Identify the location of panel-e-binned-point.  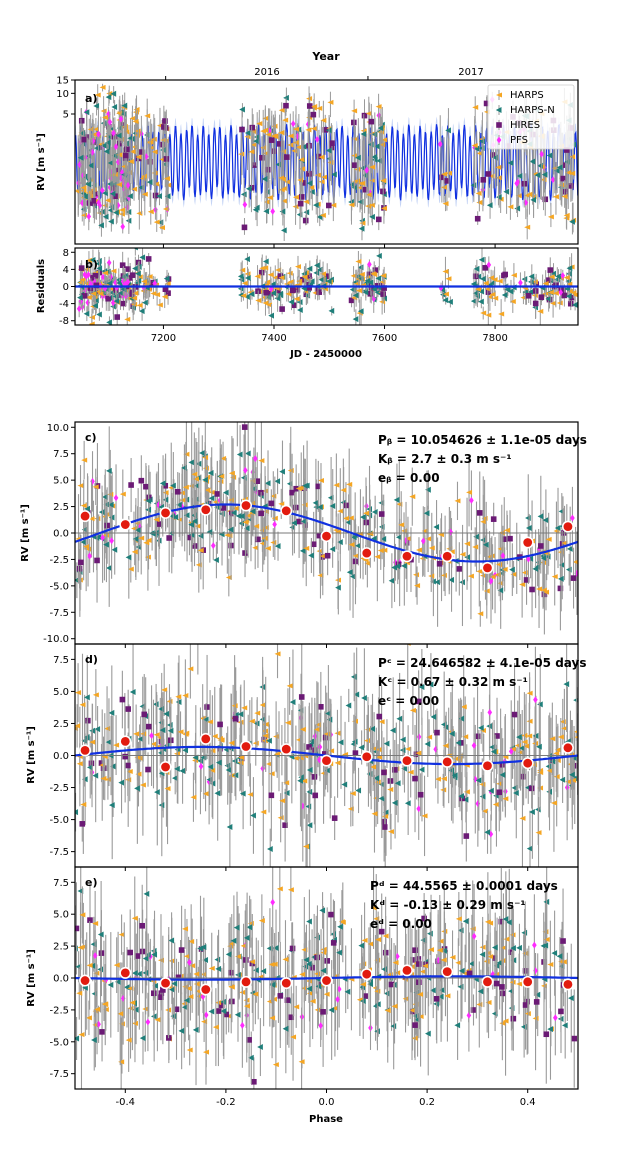
(567, 984).